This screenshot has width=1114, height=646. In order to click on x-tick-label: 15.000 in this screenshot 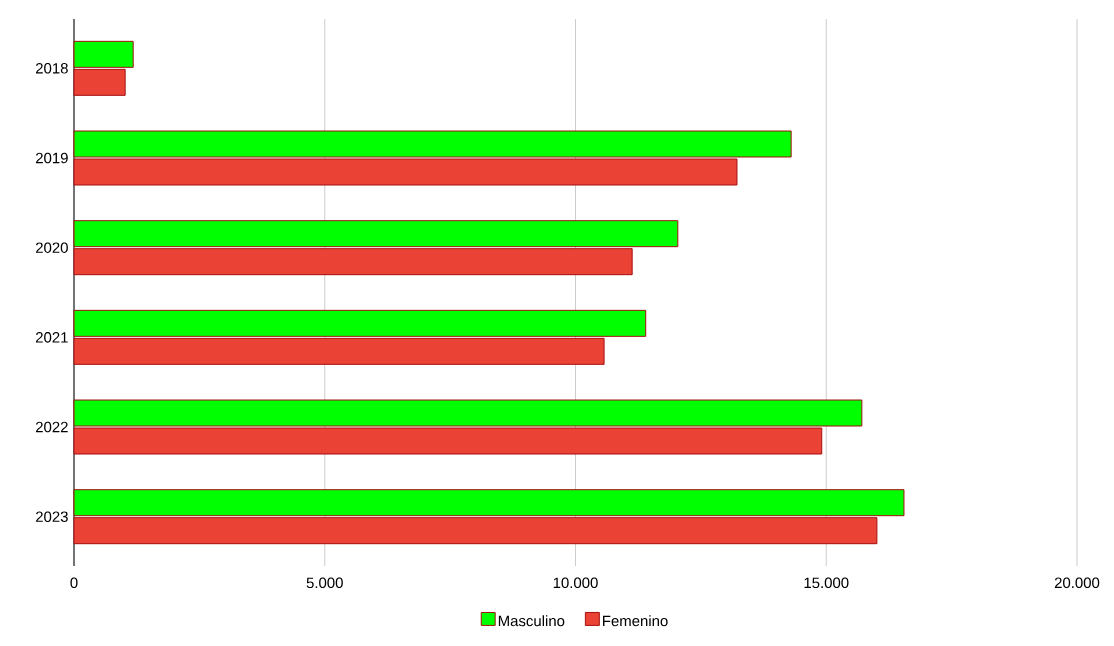, I will do `click(826, 583)`.